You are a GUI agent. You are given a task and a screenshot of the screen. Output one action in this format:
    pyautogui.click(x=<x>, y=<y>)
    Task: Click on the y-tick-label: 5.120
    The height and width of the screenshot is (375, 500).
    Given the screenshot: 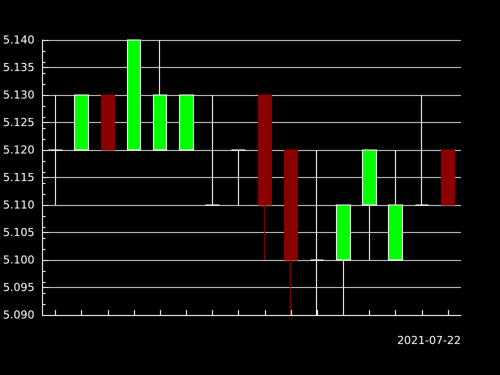 What is the action you would take?
    pyautogui.click(x=18, y=150)
    